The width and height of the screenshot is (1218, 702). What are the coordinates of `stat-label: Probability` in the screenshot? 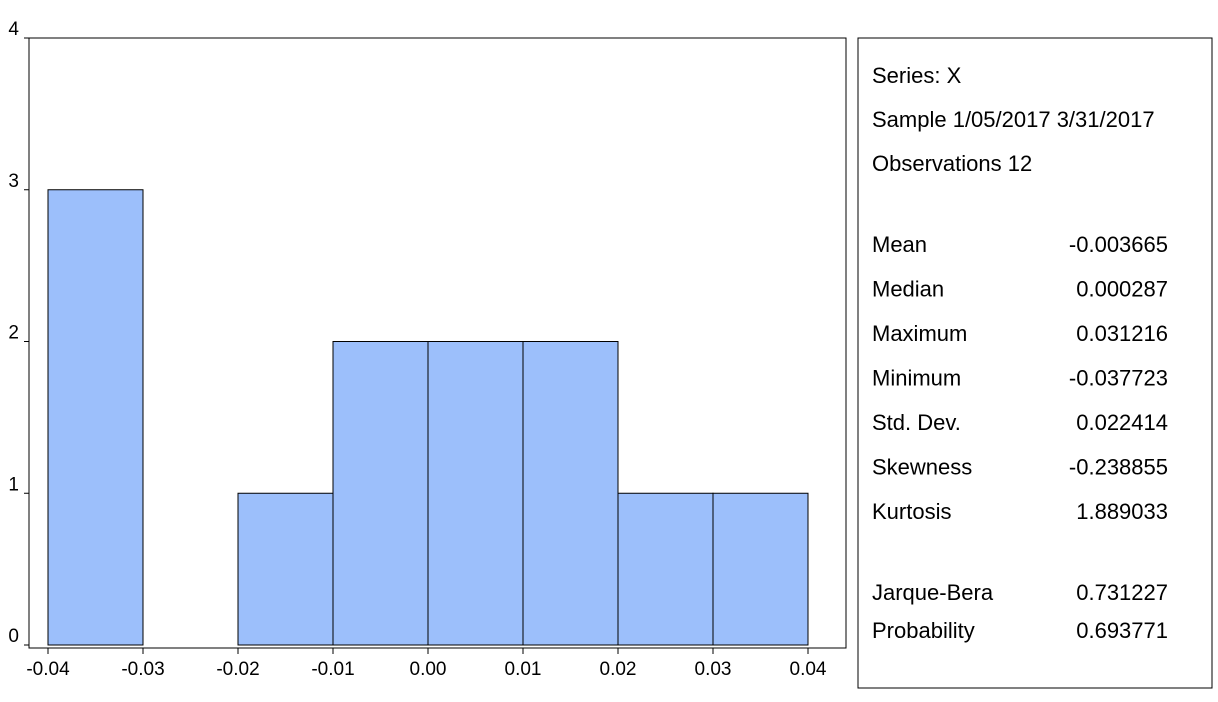 It's located at (923, 630).